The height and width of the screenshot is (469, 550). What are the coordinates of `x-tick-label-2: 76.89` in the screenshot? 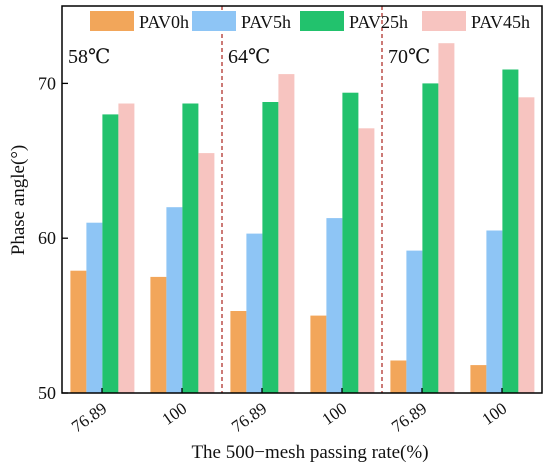 It's located at (249, 418).